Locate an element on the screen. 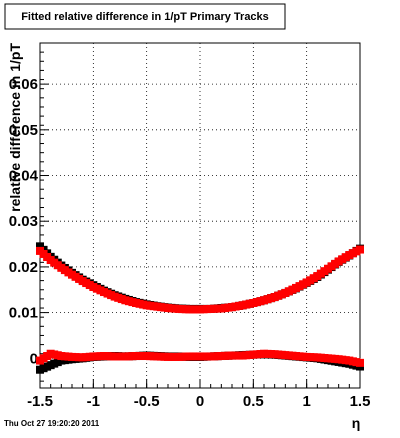  title-box-frame is located at coordinates (145, 16).